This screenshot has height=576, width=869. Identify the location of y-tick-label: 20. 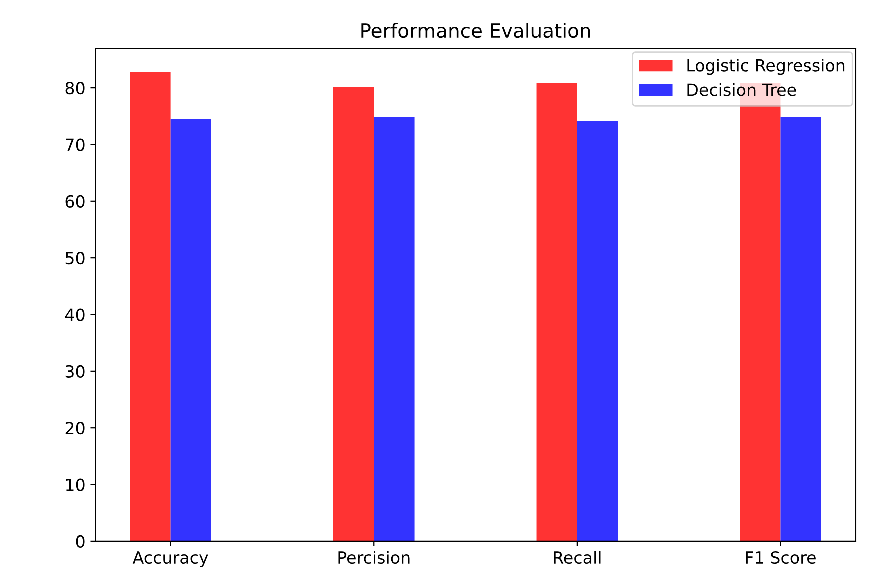
(75, 428).